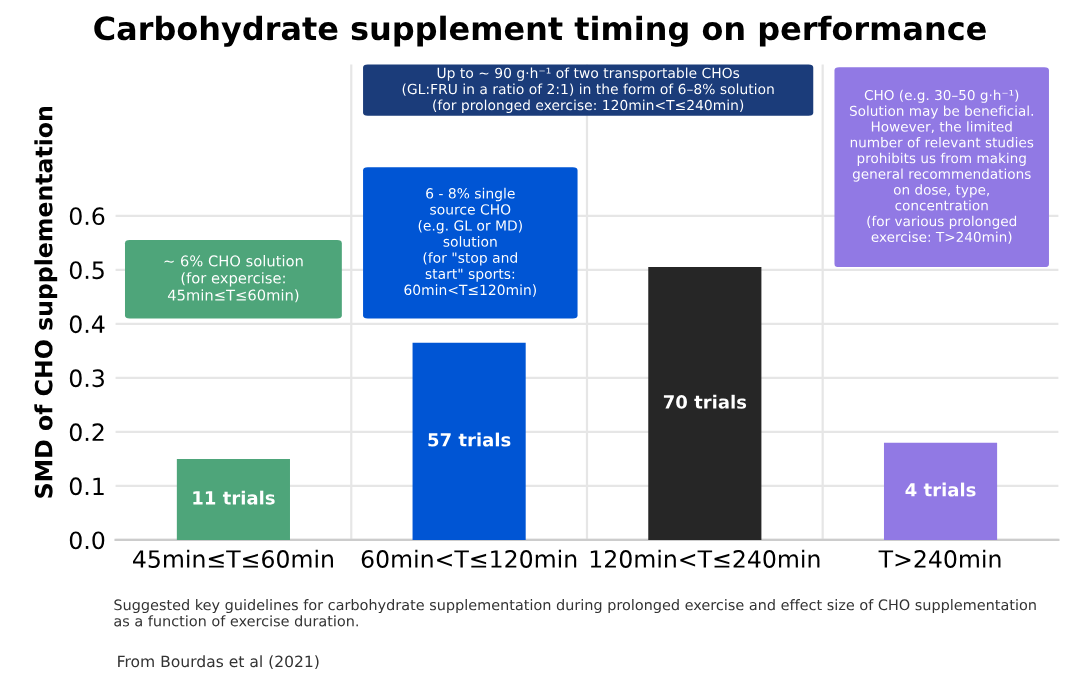  I want to click on annotation: 70 trials, so click(705, 401).